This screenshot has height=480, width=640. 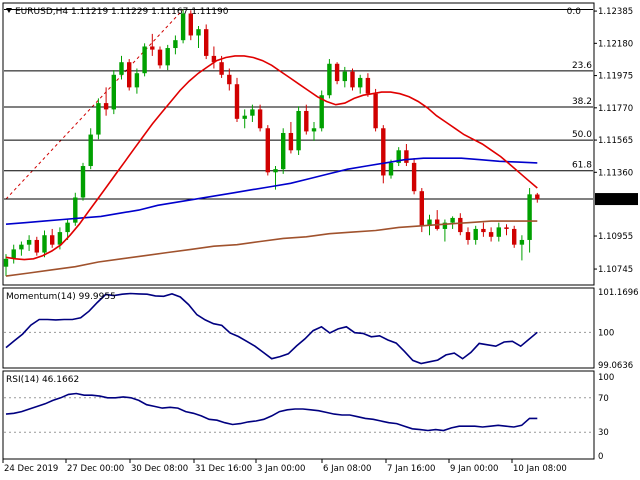 I want to click on rsi-tick-label: 100, so click(x=606, y=378).